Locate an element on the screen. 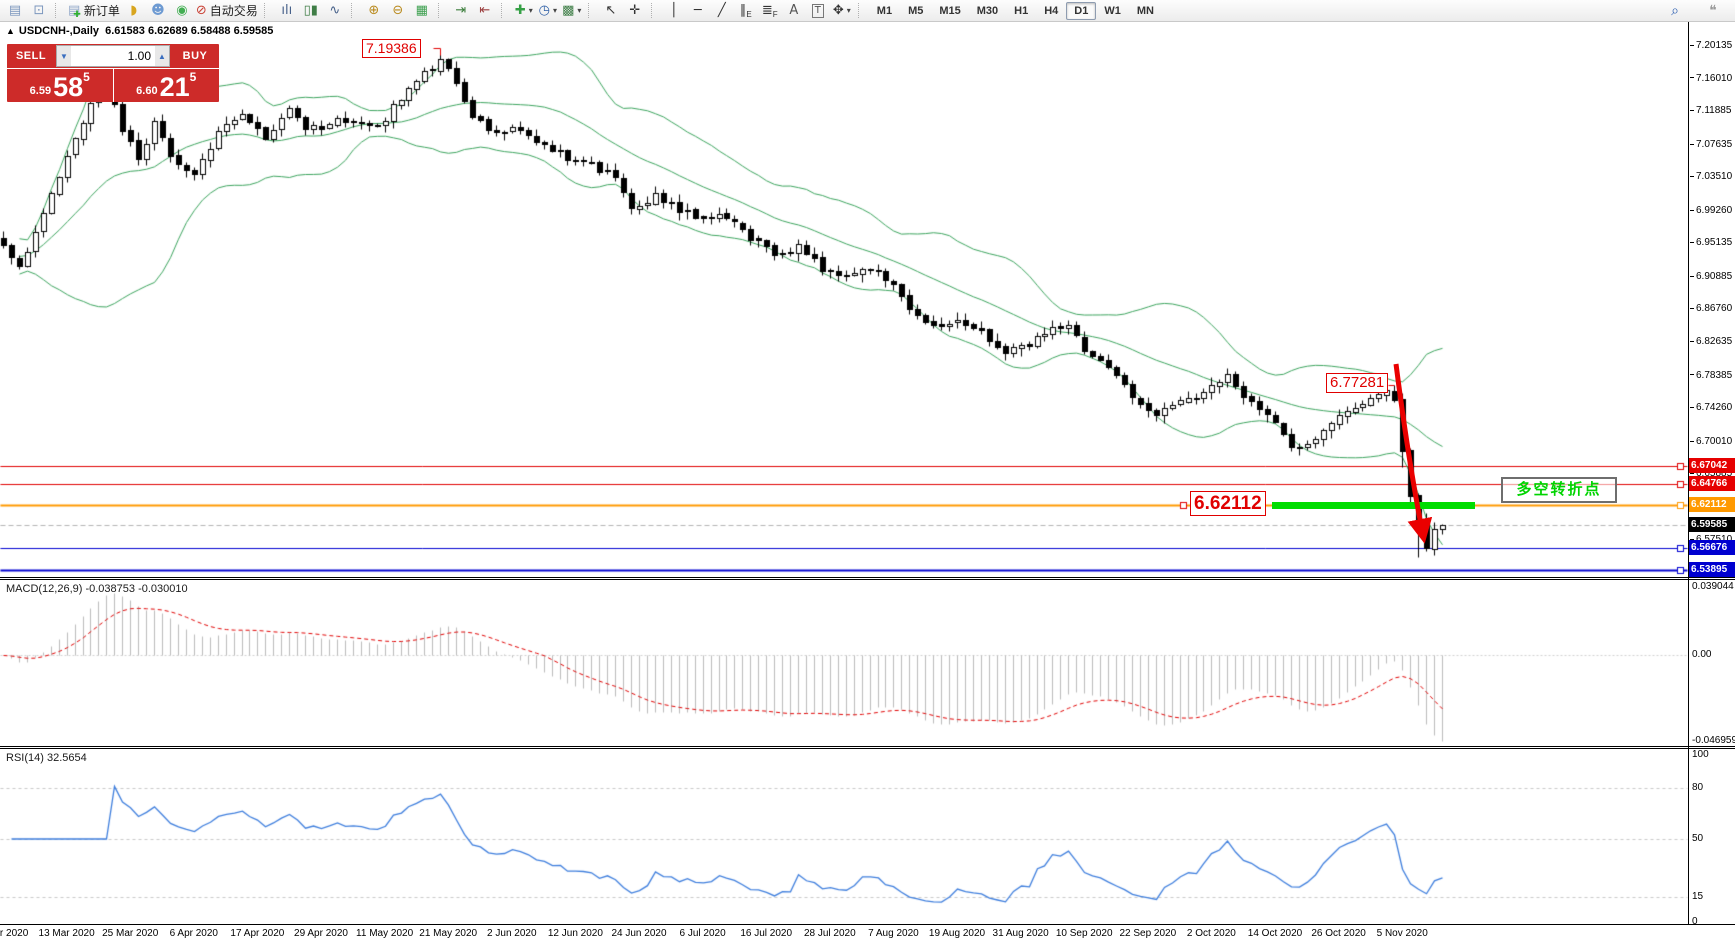  timeframe-button: H1 is located at coordinates (1021, 10).